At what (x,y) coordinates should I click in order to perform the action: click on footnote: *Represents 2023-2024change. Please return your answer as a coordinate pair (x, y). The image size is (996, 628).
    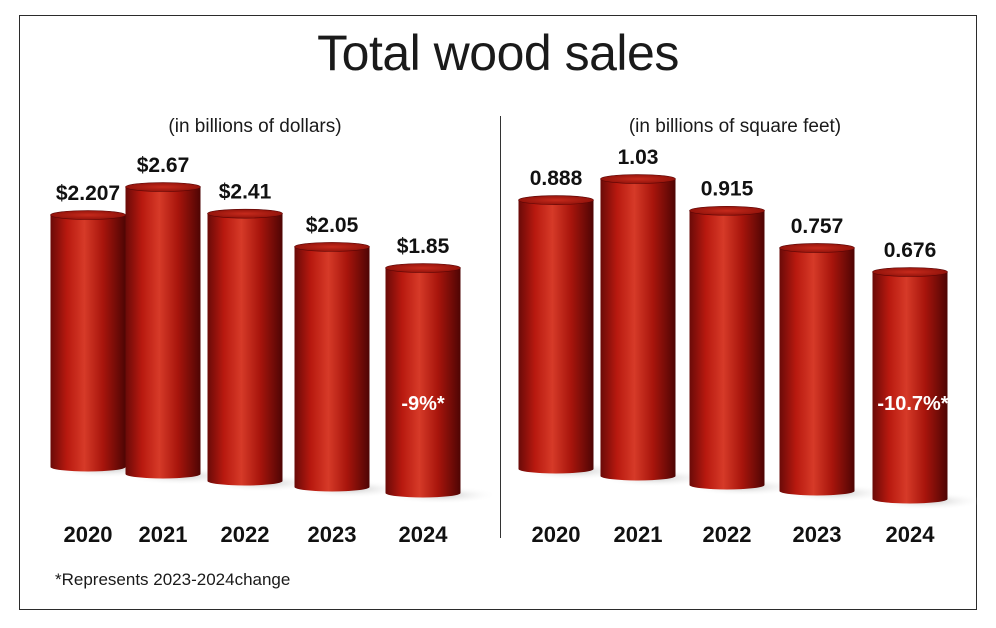
    Looking at the image, I should click on (173, 579).